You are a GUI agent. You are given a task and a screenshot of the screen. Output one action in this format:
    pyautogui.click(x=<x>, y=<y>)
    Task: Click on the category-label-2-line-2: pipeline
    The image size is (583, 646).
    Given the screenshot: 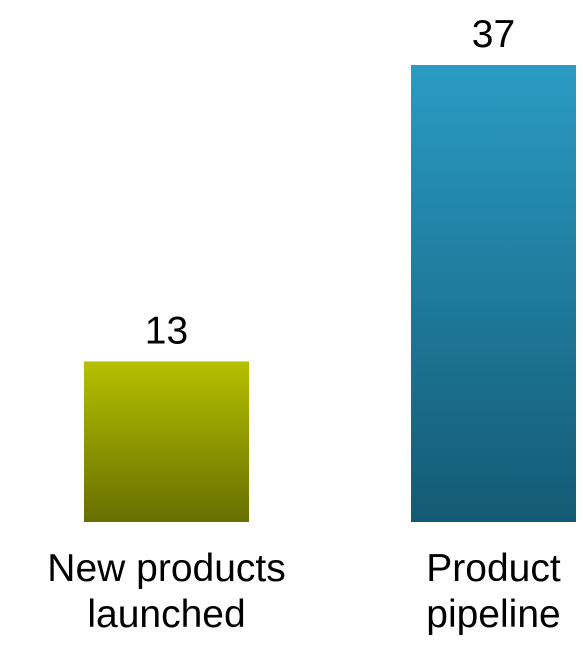 What is the action you would take?
    pyautogui.click(x=493, y=614)
    